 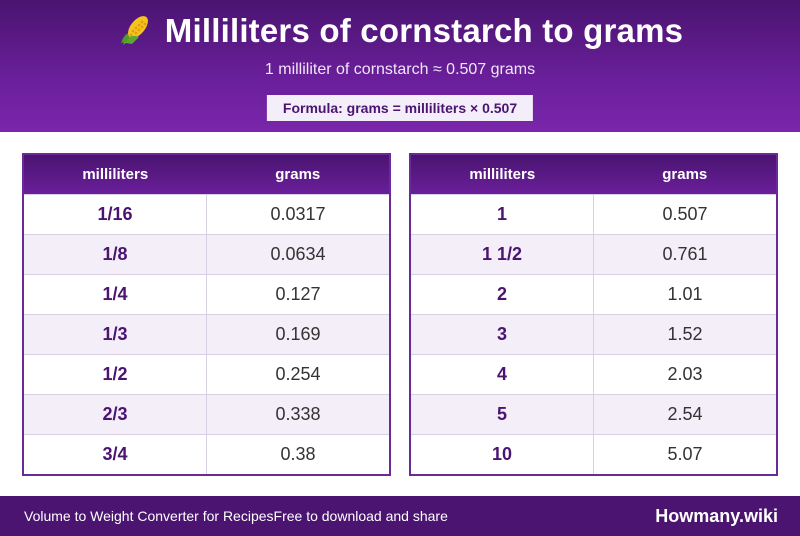 I want to click on table-row: 1/2 0.254, so click(x=206, y=374).